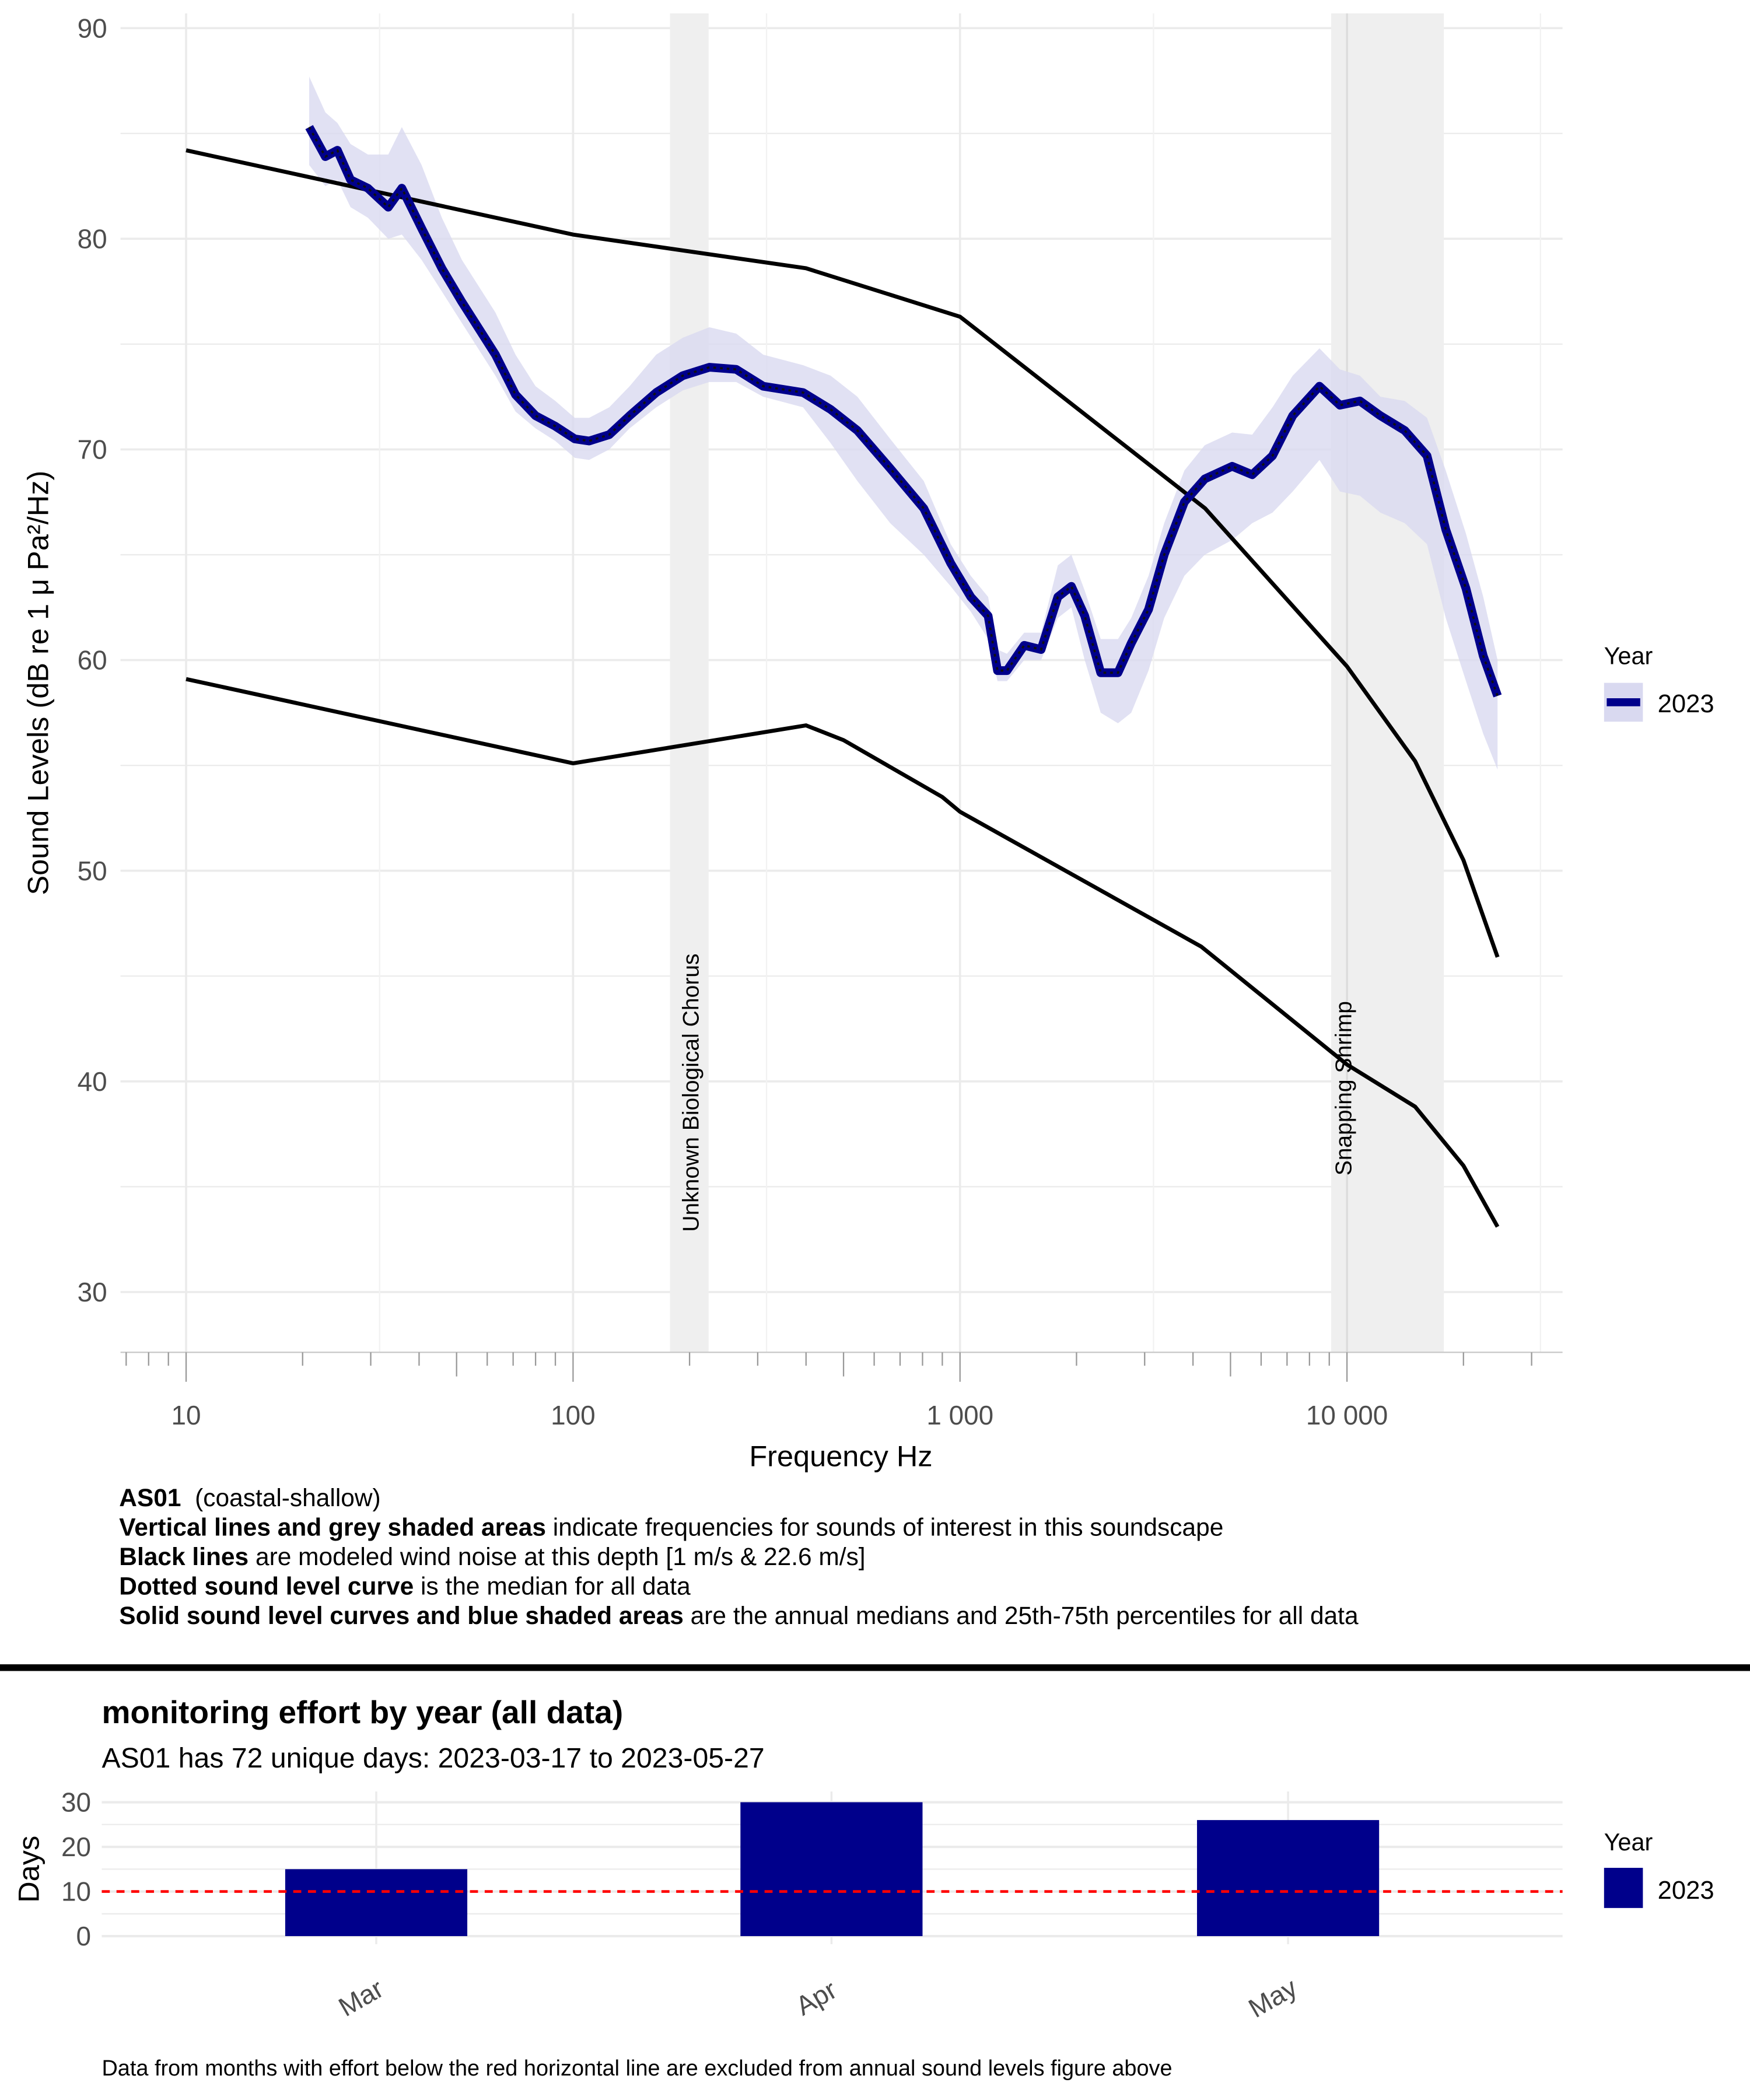 The image size is (1750, 2100). I want to click on x-tick-label: Apr, so click(816, 1997).